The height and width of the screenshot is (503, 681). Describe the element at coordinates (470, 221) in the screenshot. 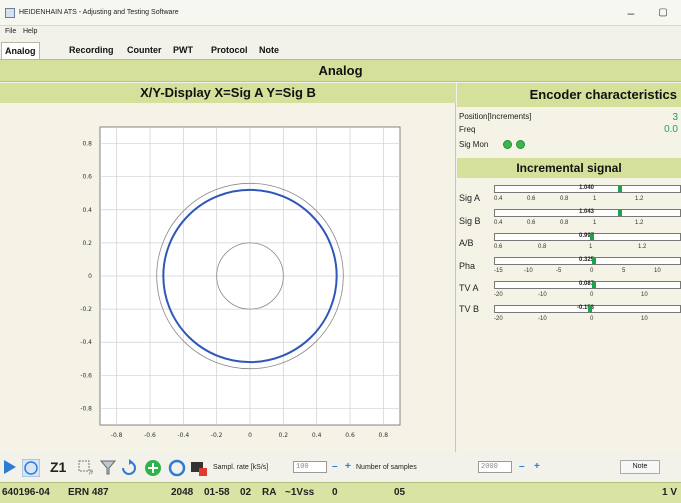

I see `meter-label-sig-b: Sig B` at that location.